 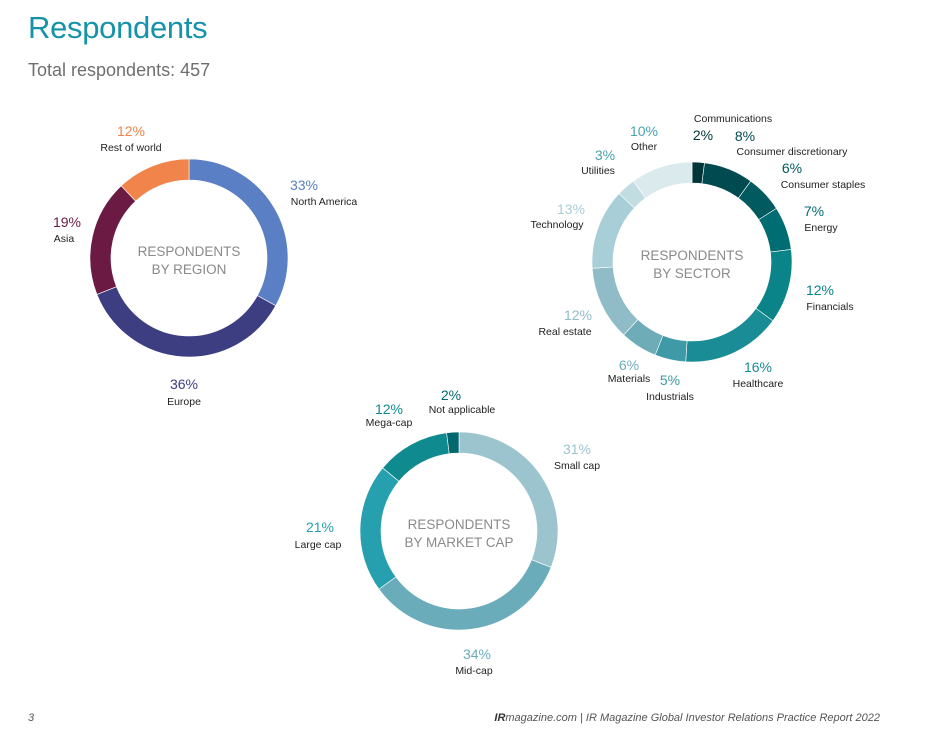 I want to click on slice-name-label: Mid-cap, so click(x=474, y=671).